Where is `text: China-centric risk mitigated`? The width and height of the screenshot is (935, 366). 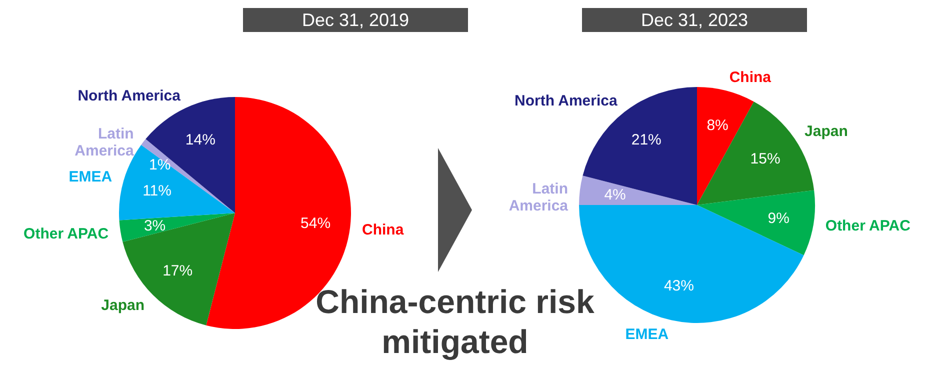 text: China-centric risk mitigated is located at coordinates (455, 322).